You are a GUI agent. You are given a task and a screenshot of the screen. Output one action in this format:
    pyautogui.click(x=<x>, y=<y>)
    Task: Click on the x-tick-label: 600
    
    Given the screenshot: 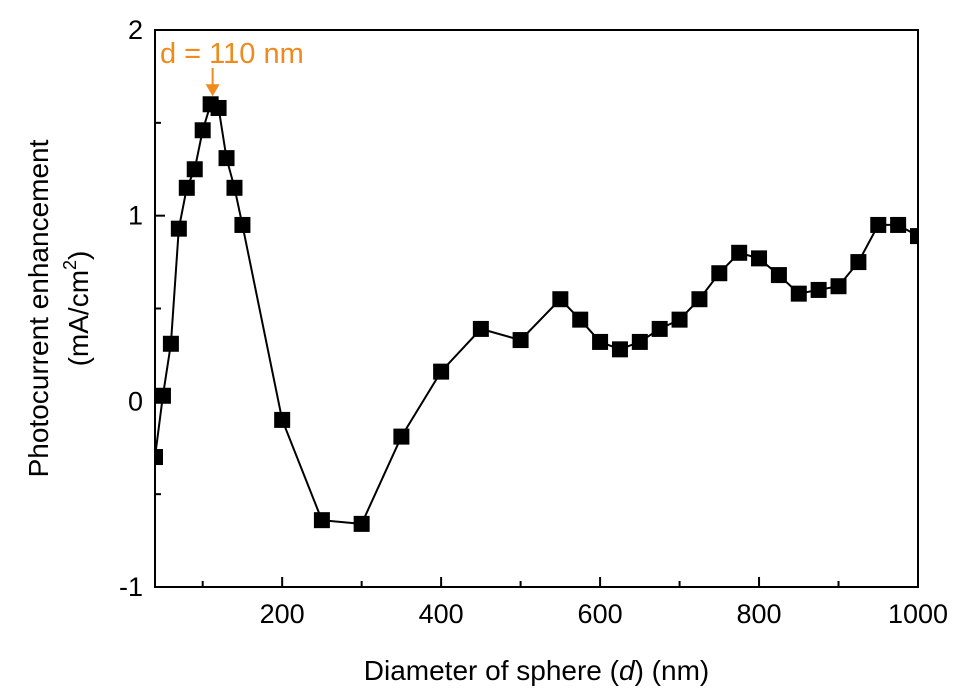 What is the action you would take?
    pyautogui.click(x=600, y=614)
    